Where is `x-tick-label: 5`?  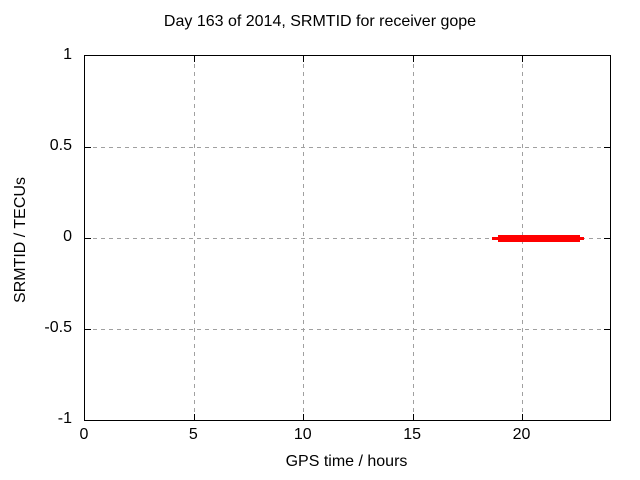
x-tick-label: 5 is located at coordinates (193, 434).